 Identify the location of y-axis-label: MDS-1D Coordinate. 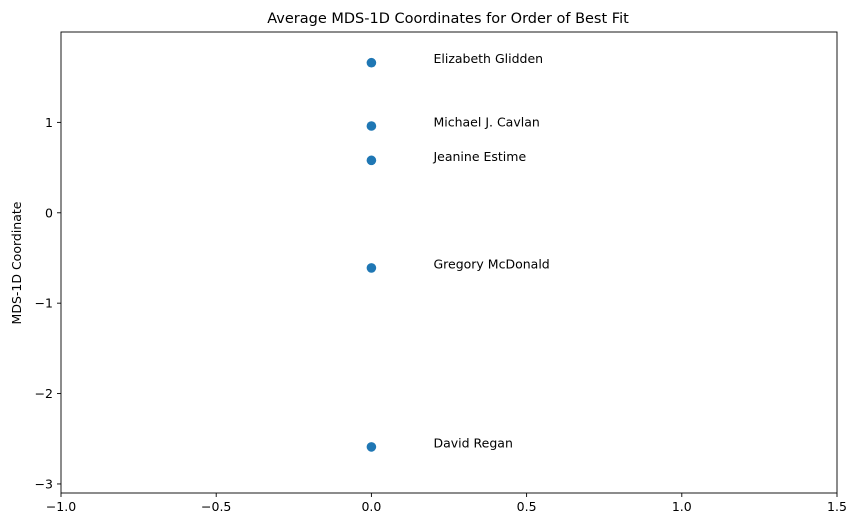
(16, 262).